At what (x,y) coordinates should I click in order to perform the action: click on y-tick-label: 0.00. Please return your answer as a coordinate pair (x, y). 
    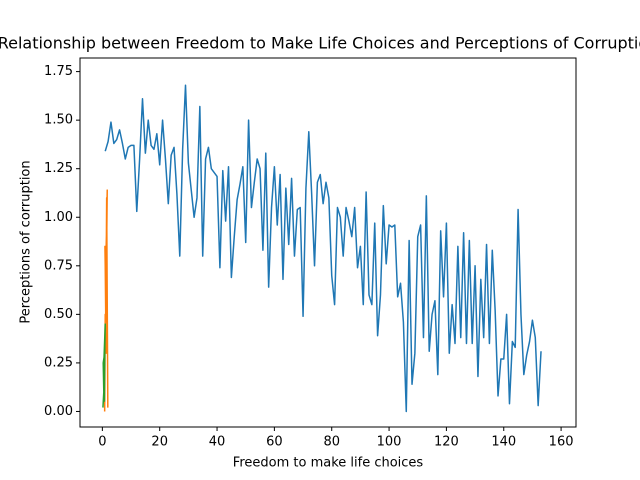
    Looking at the image, I should click on (58, 411).